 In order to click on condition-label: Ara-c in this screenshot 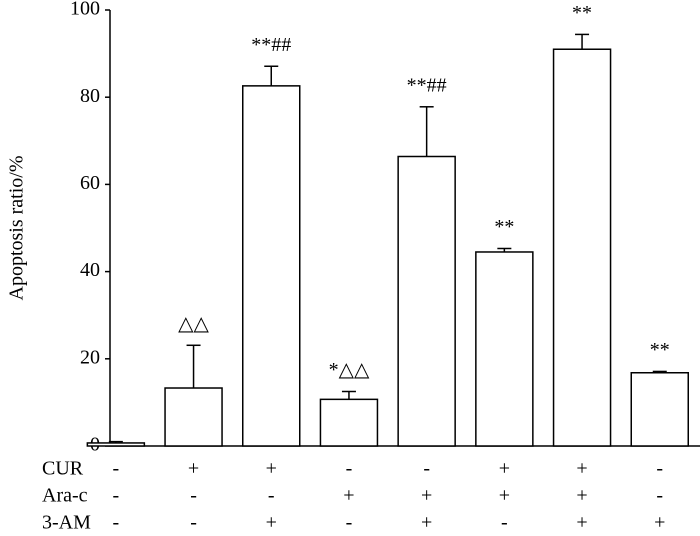, I will do `click(65, 496)`.